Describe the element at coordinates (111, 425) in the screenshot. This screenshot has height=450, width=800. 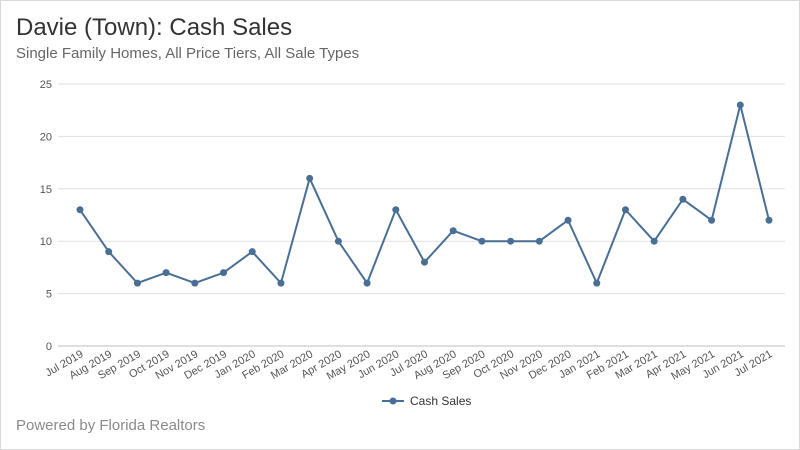
I see `powered-by-footer: Powered by Florida Realtors` at that location.